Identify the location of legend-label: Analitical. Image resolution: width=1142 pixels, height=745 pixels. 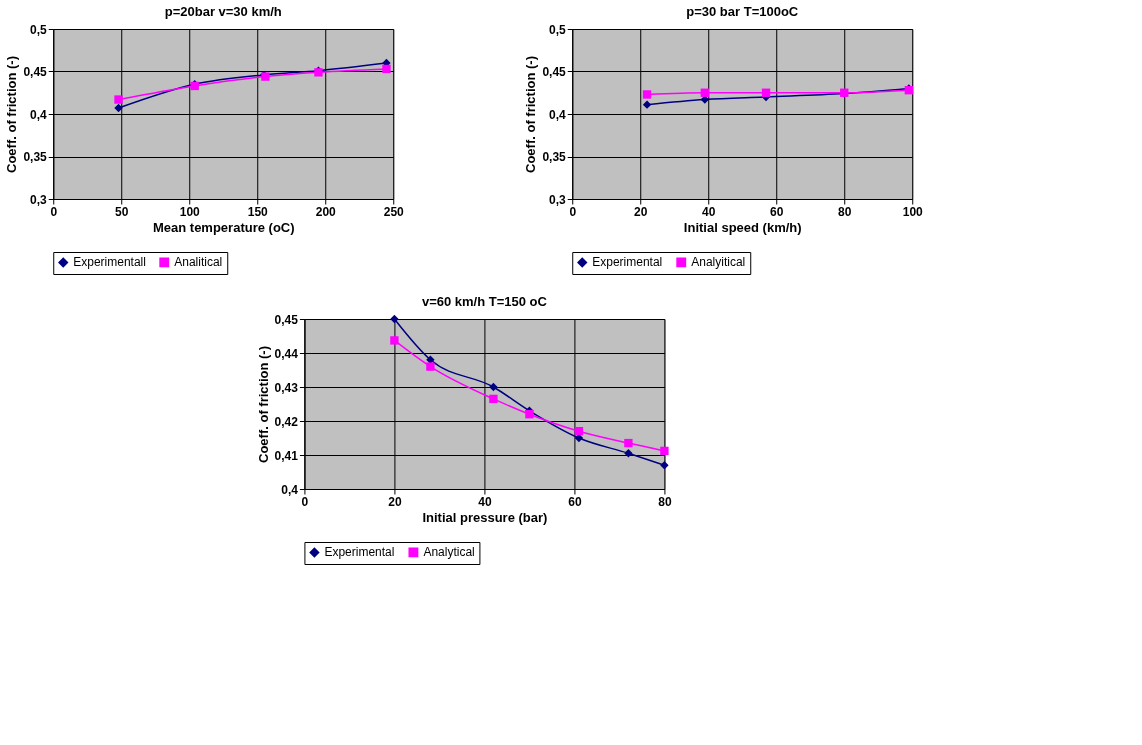
(198, 262).